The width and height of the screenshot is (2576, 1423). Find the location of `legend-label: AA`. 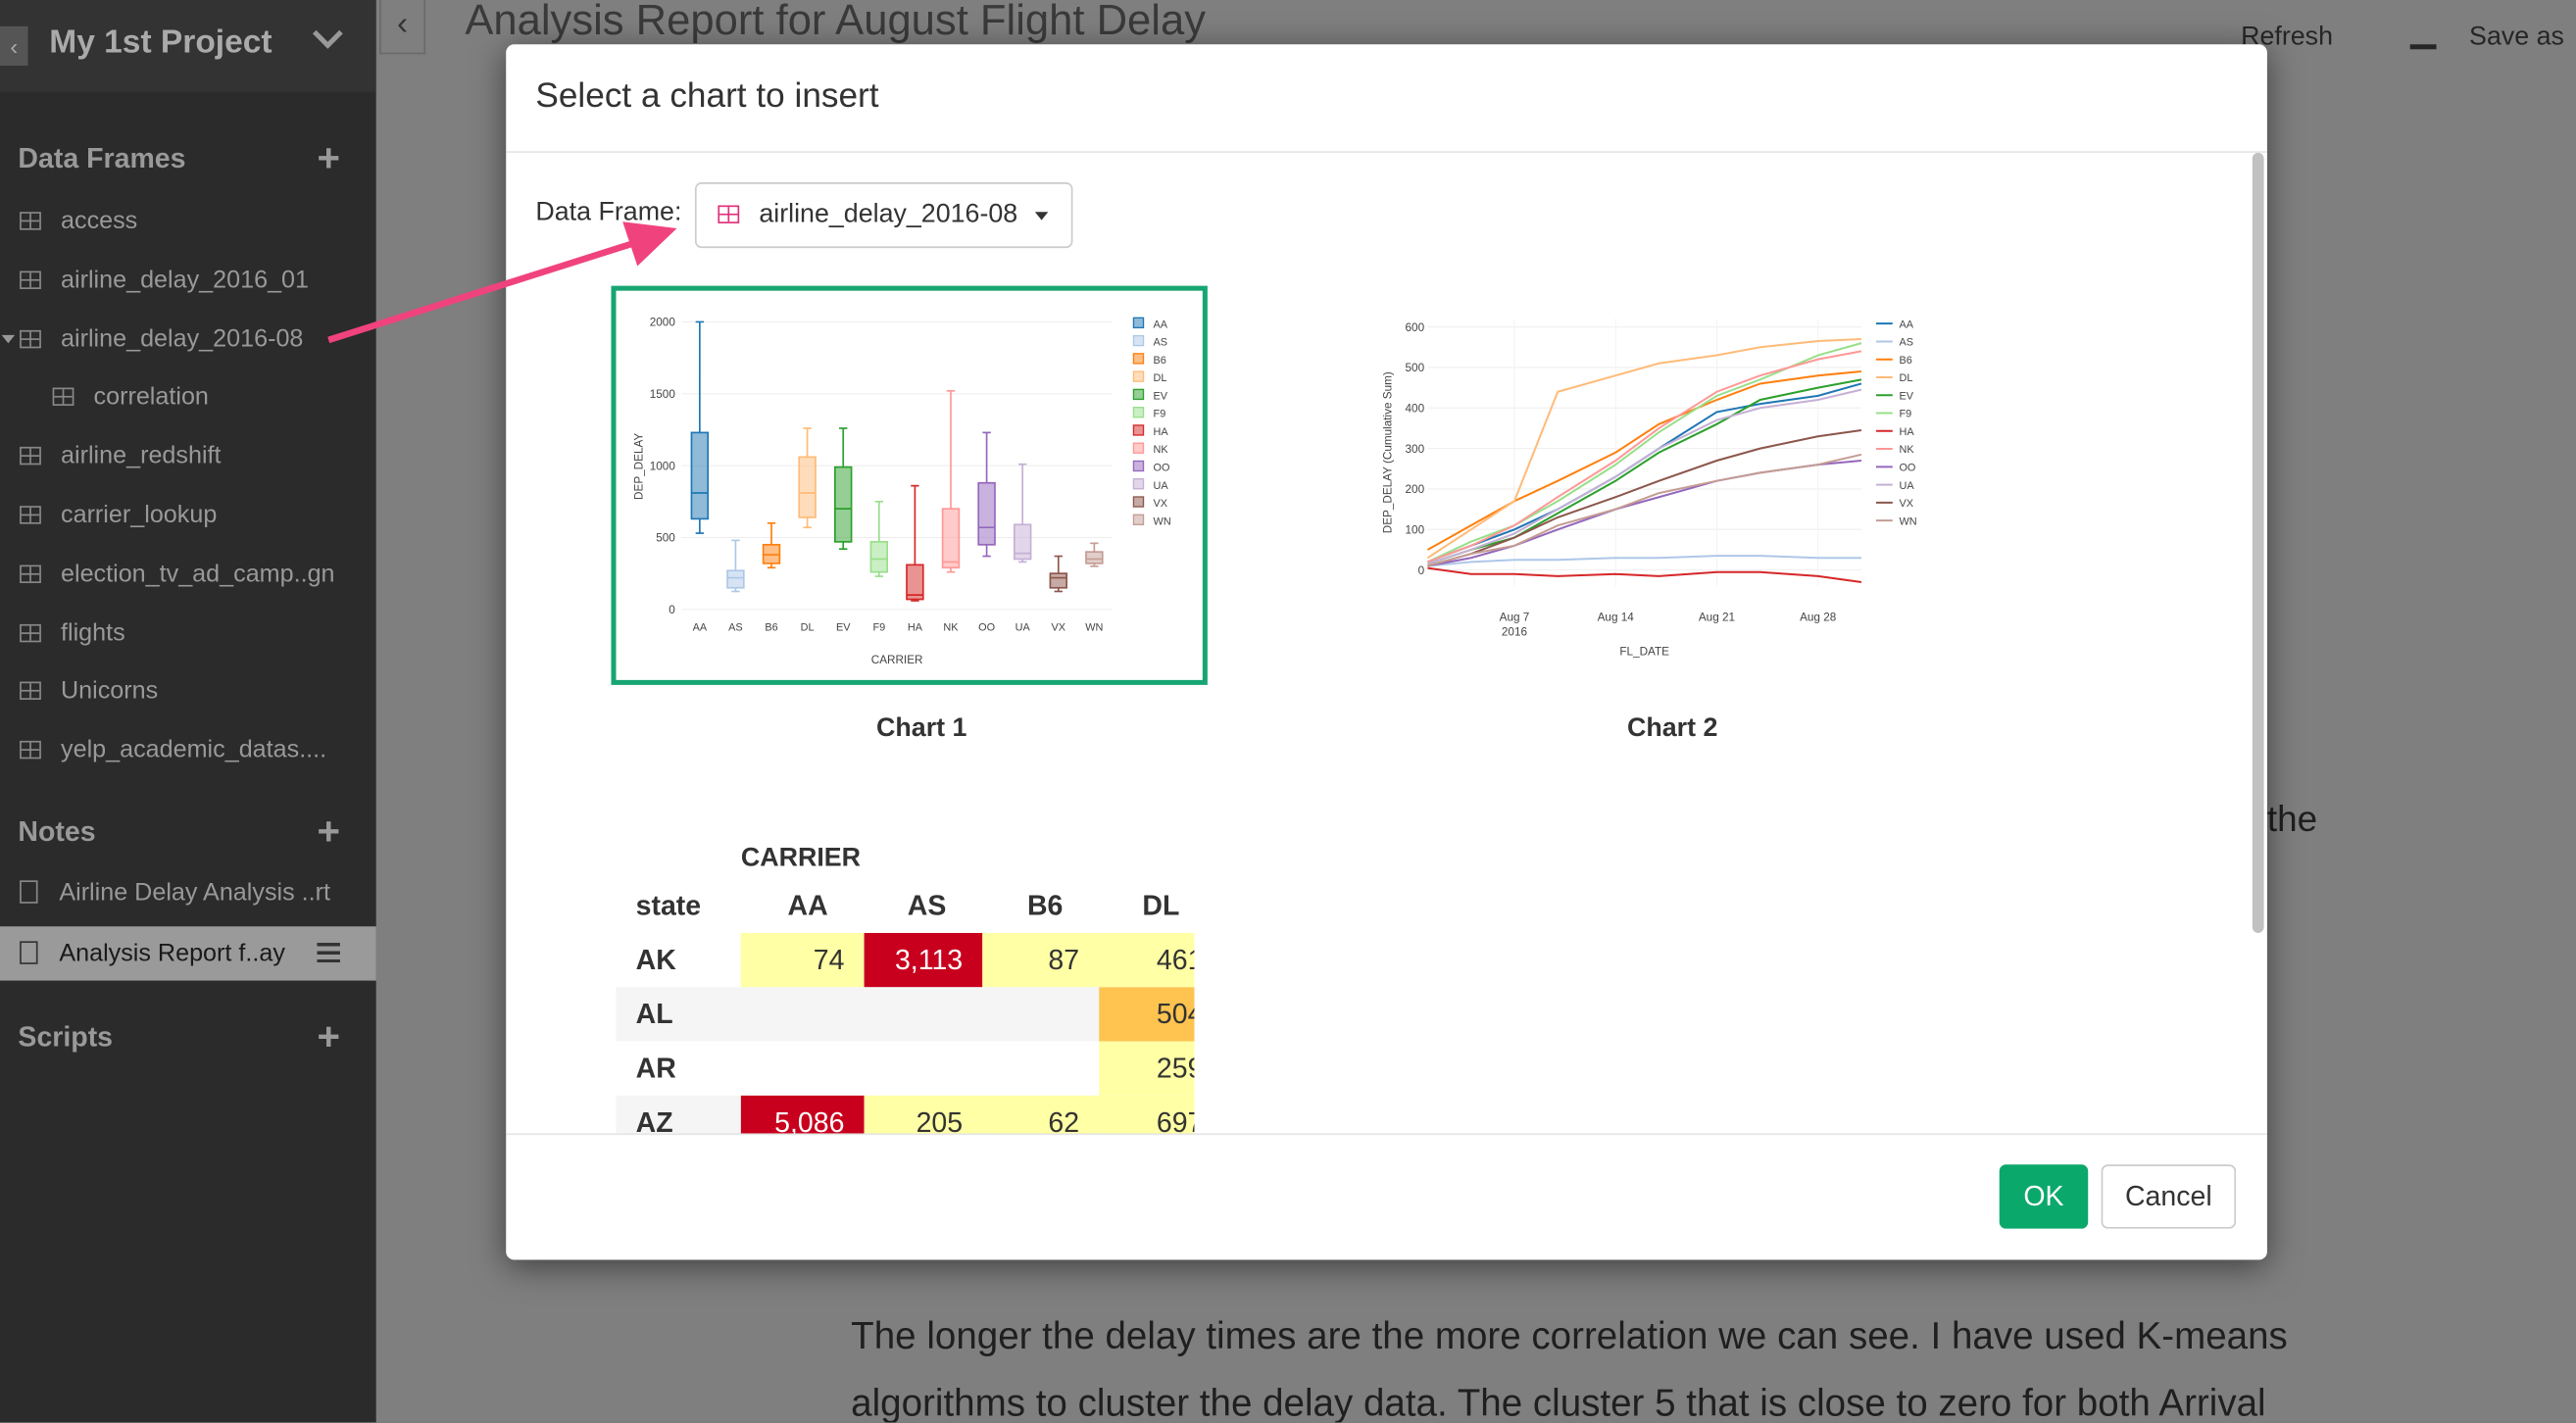

legend-label: AA is located at coordinates (1161, 324).